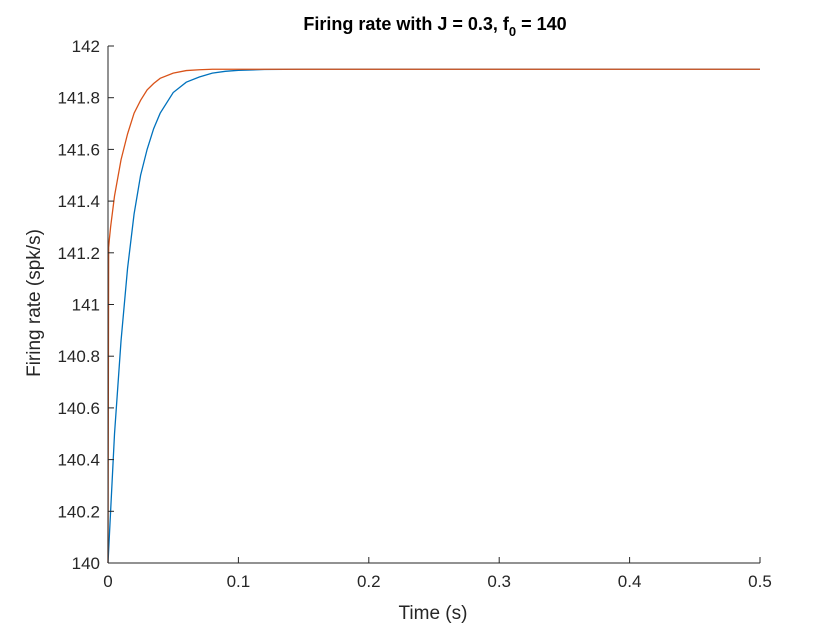  I want to click on y-tick-label: 140.2, so click(78, 511).